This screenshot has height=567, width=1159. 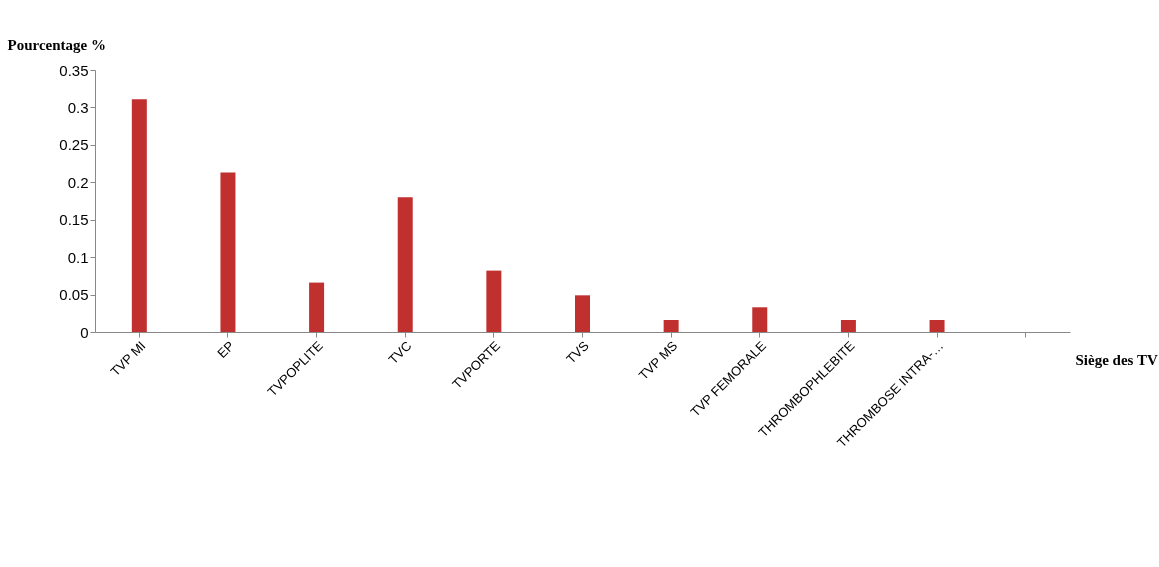 I want to click on y-tick-label: 0.1, so click(x=78, y=257).